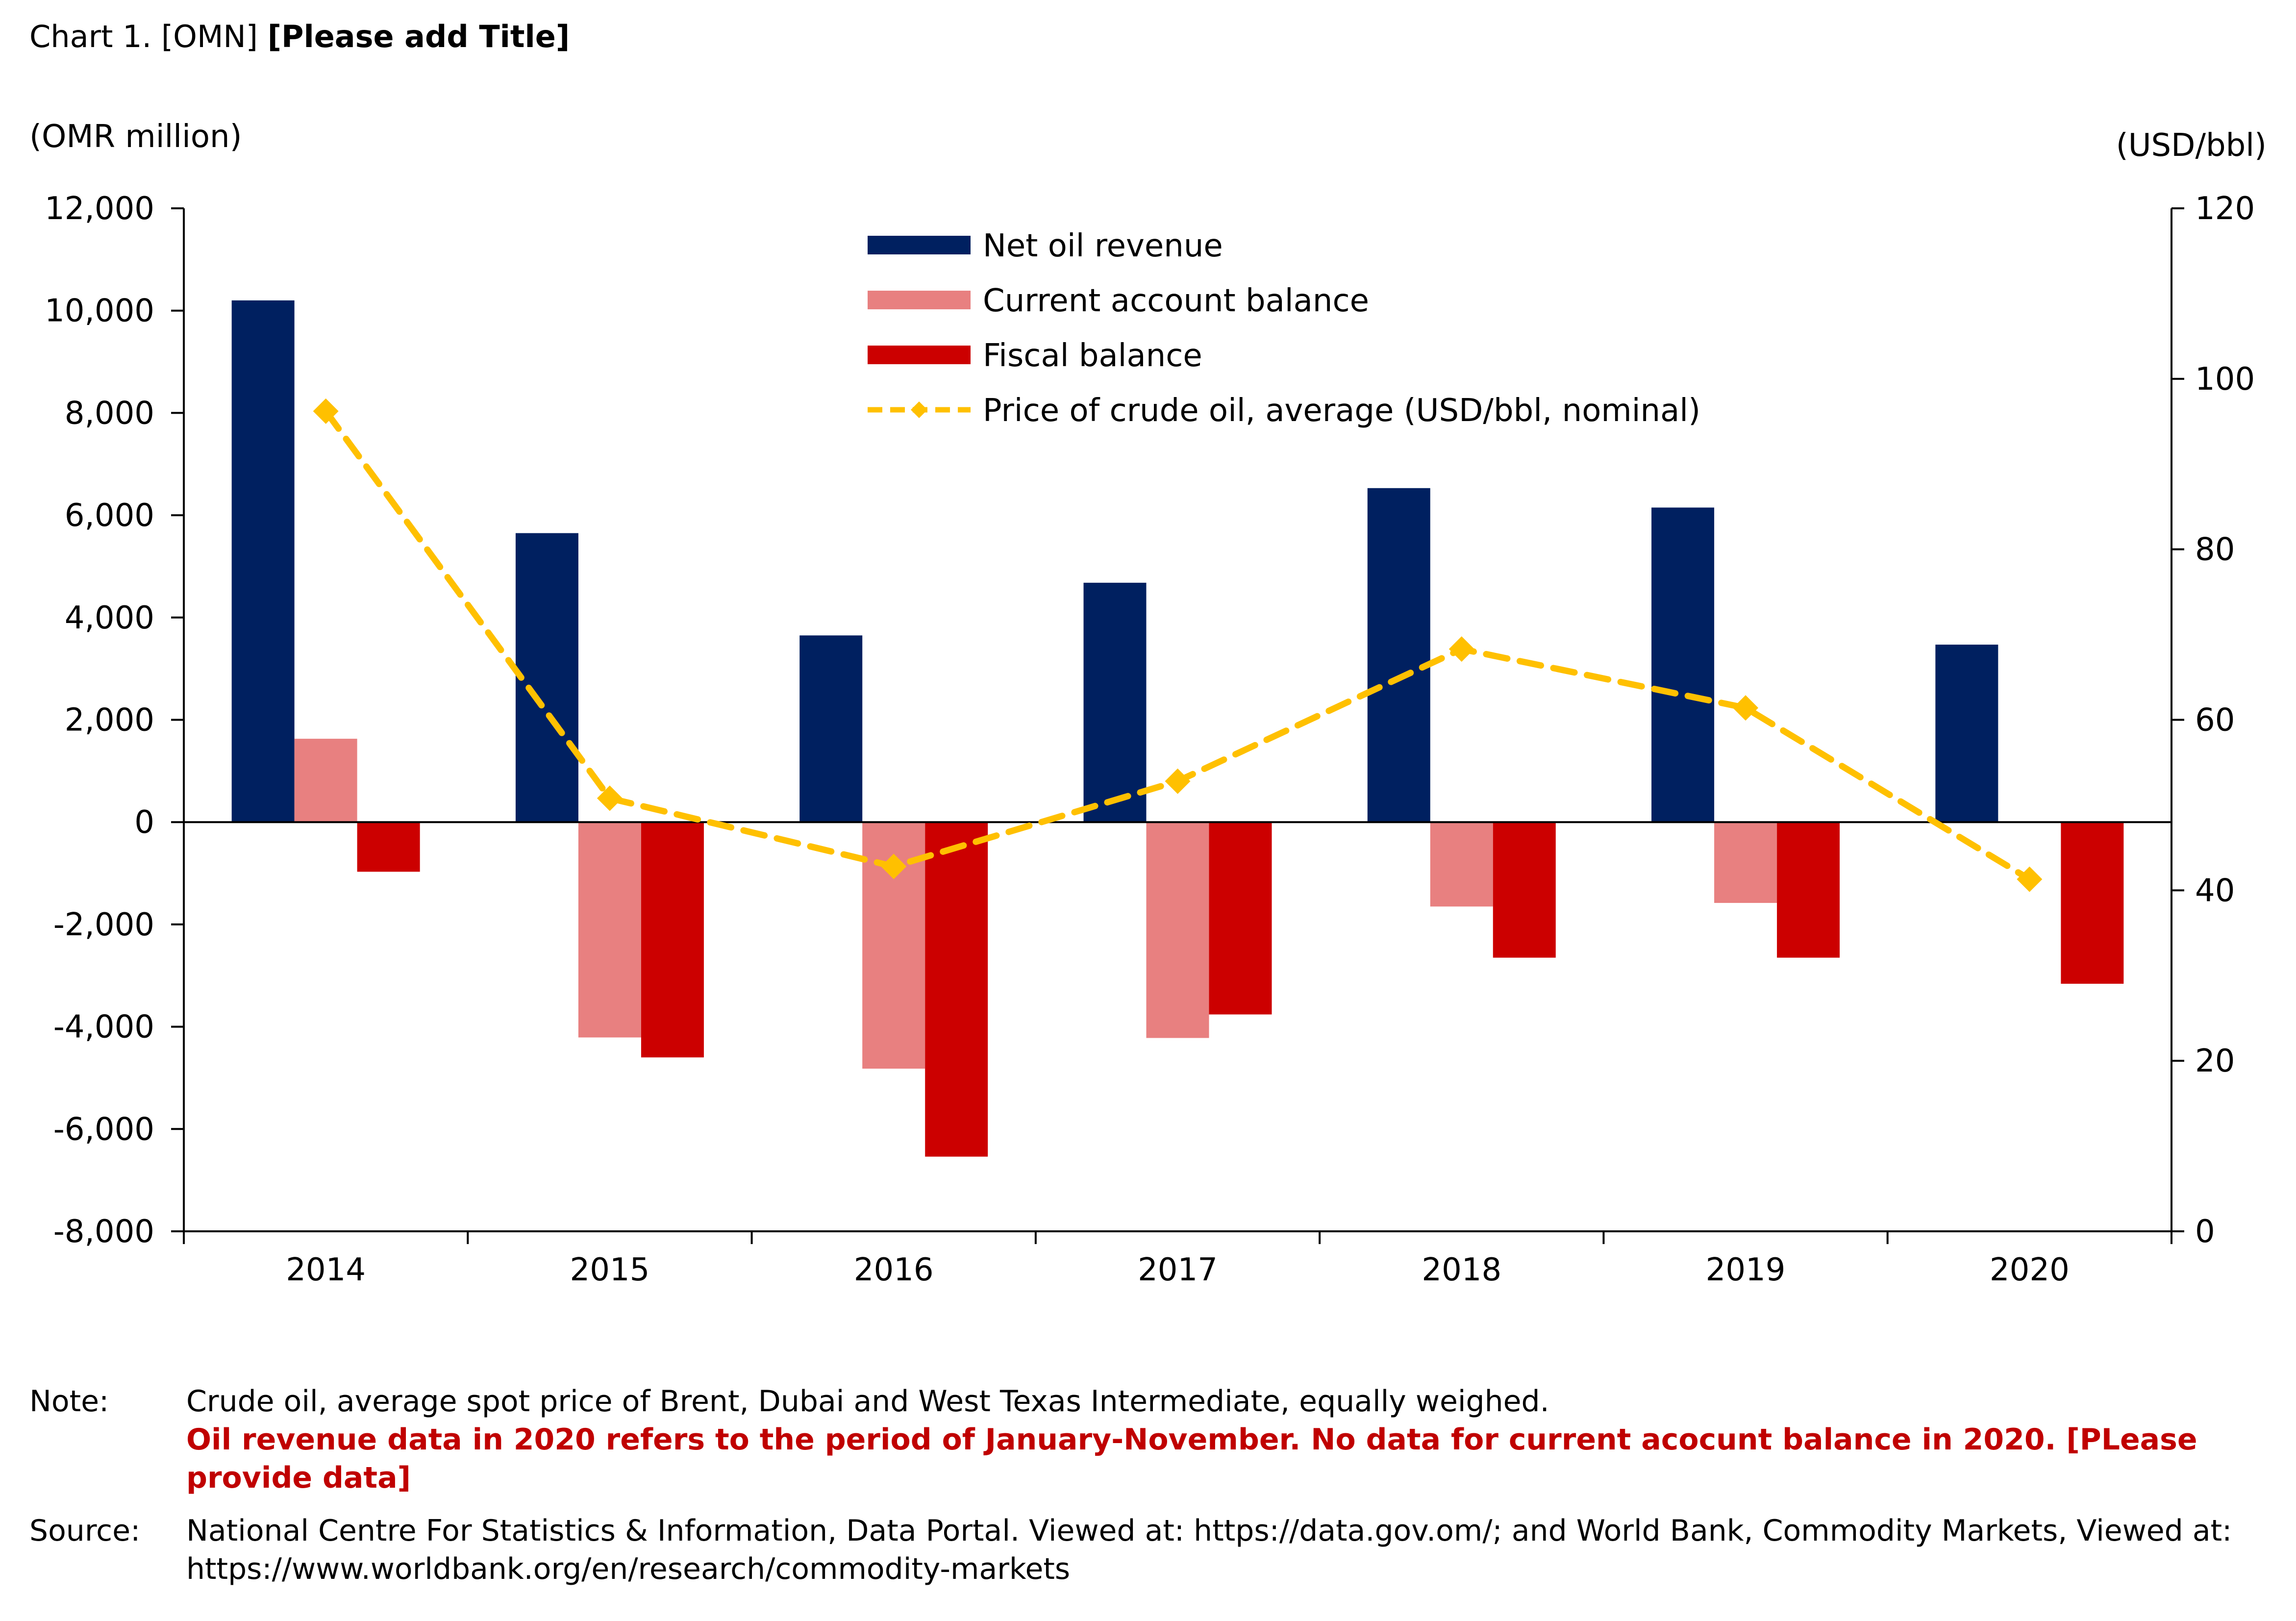 The image size is (2296, 1621). I want to click on left-tick-label: 4,000, so click(109, 618).